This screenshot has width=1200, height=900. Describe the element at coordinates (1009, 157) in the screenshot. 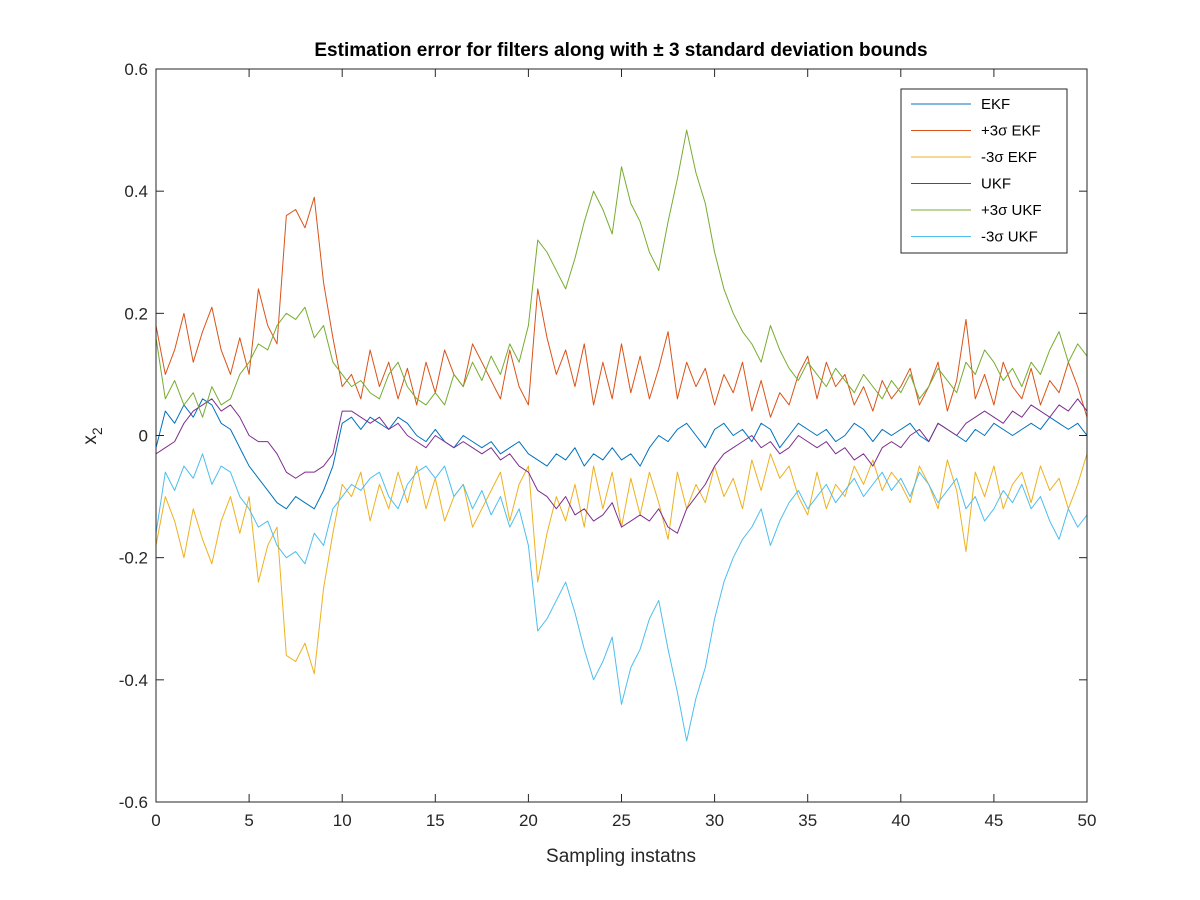

I see `legend-entry-label: -3σ EKF` at that location.